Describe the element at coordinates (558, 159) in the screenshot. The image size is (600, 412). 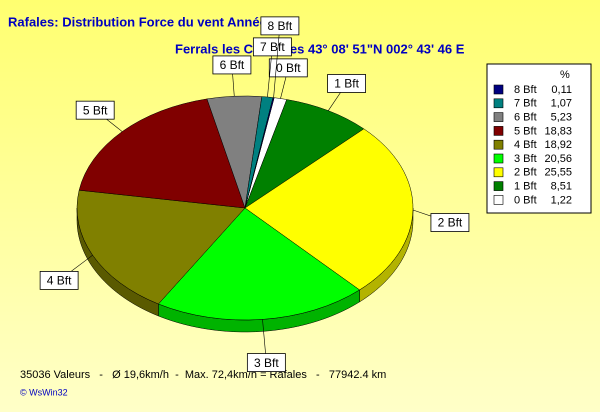
I see `legend-value: 20,56` at that location.